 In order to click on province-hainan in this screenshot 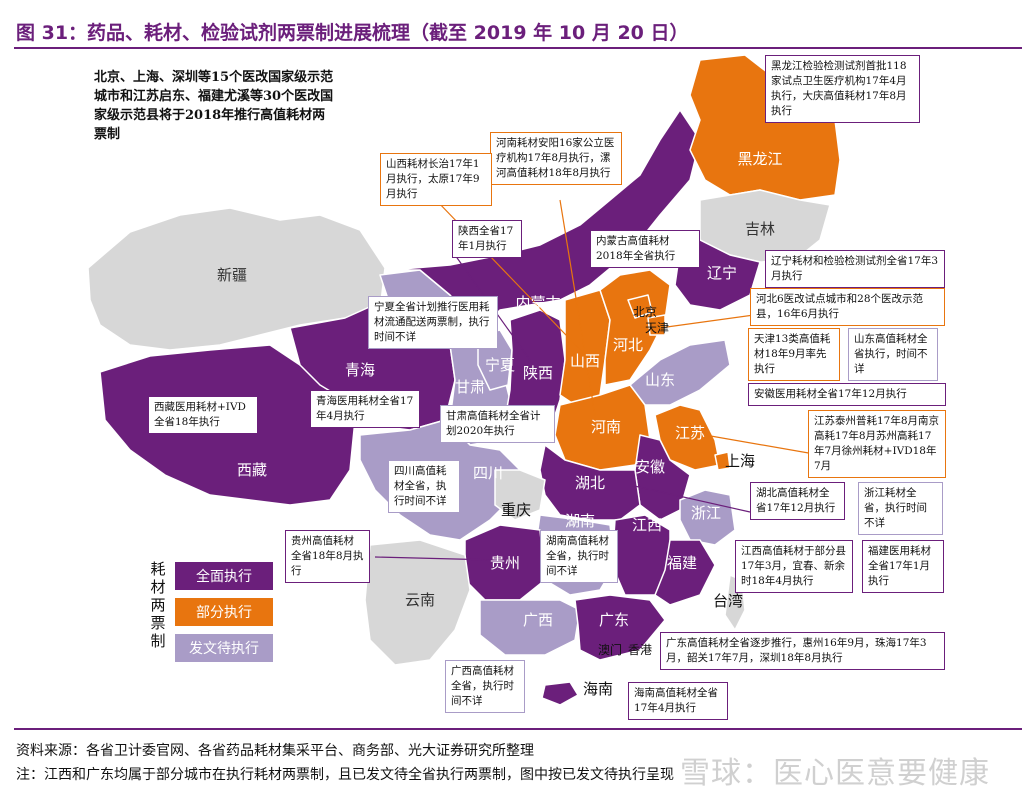, I will do `click(560, 693)`.